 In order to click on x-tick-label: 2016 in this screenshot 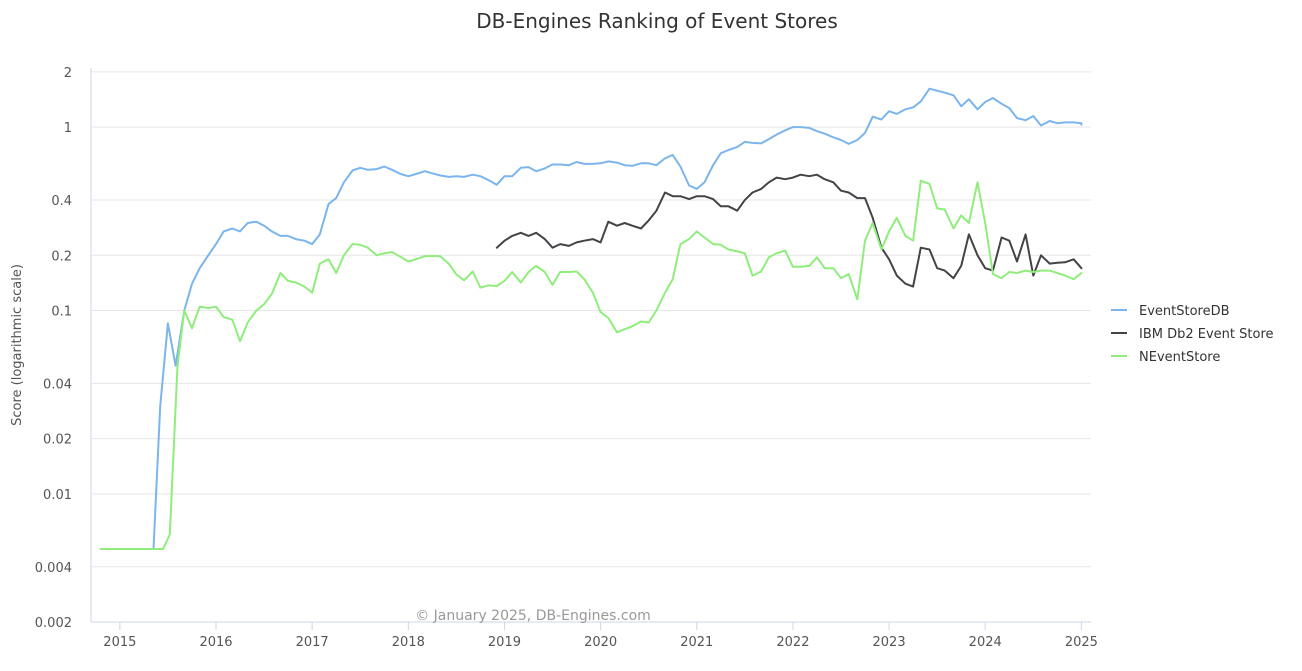, I will do `click(215, 642)`.